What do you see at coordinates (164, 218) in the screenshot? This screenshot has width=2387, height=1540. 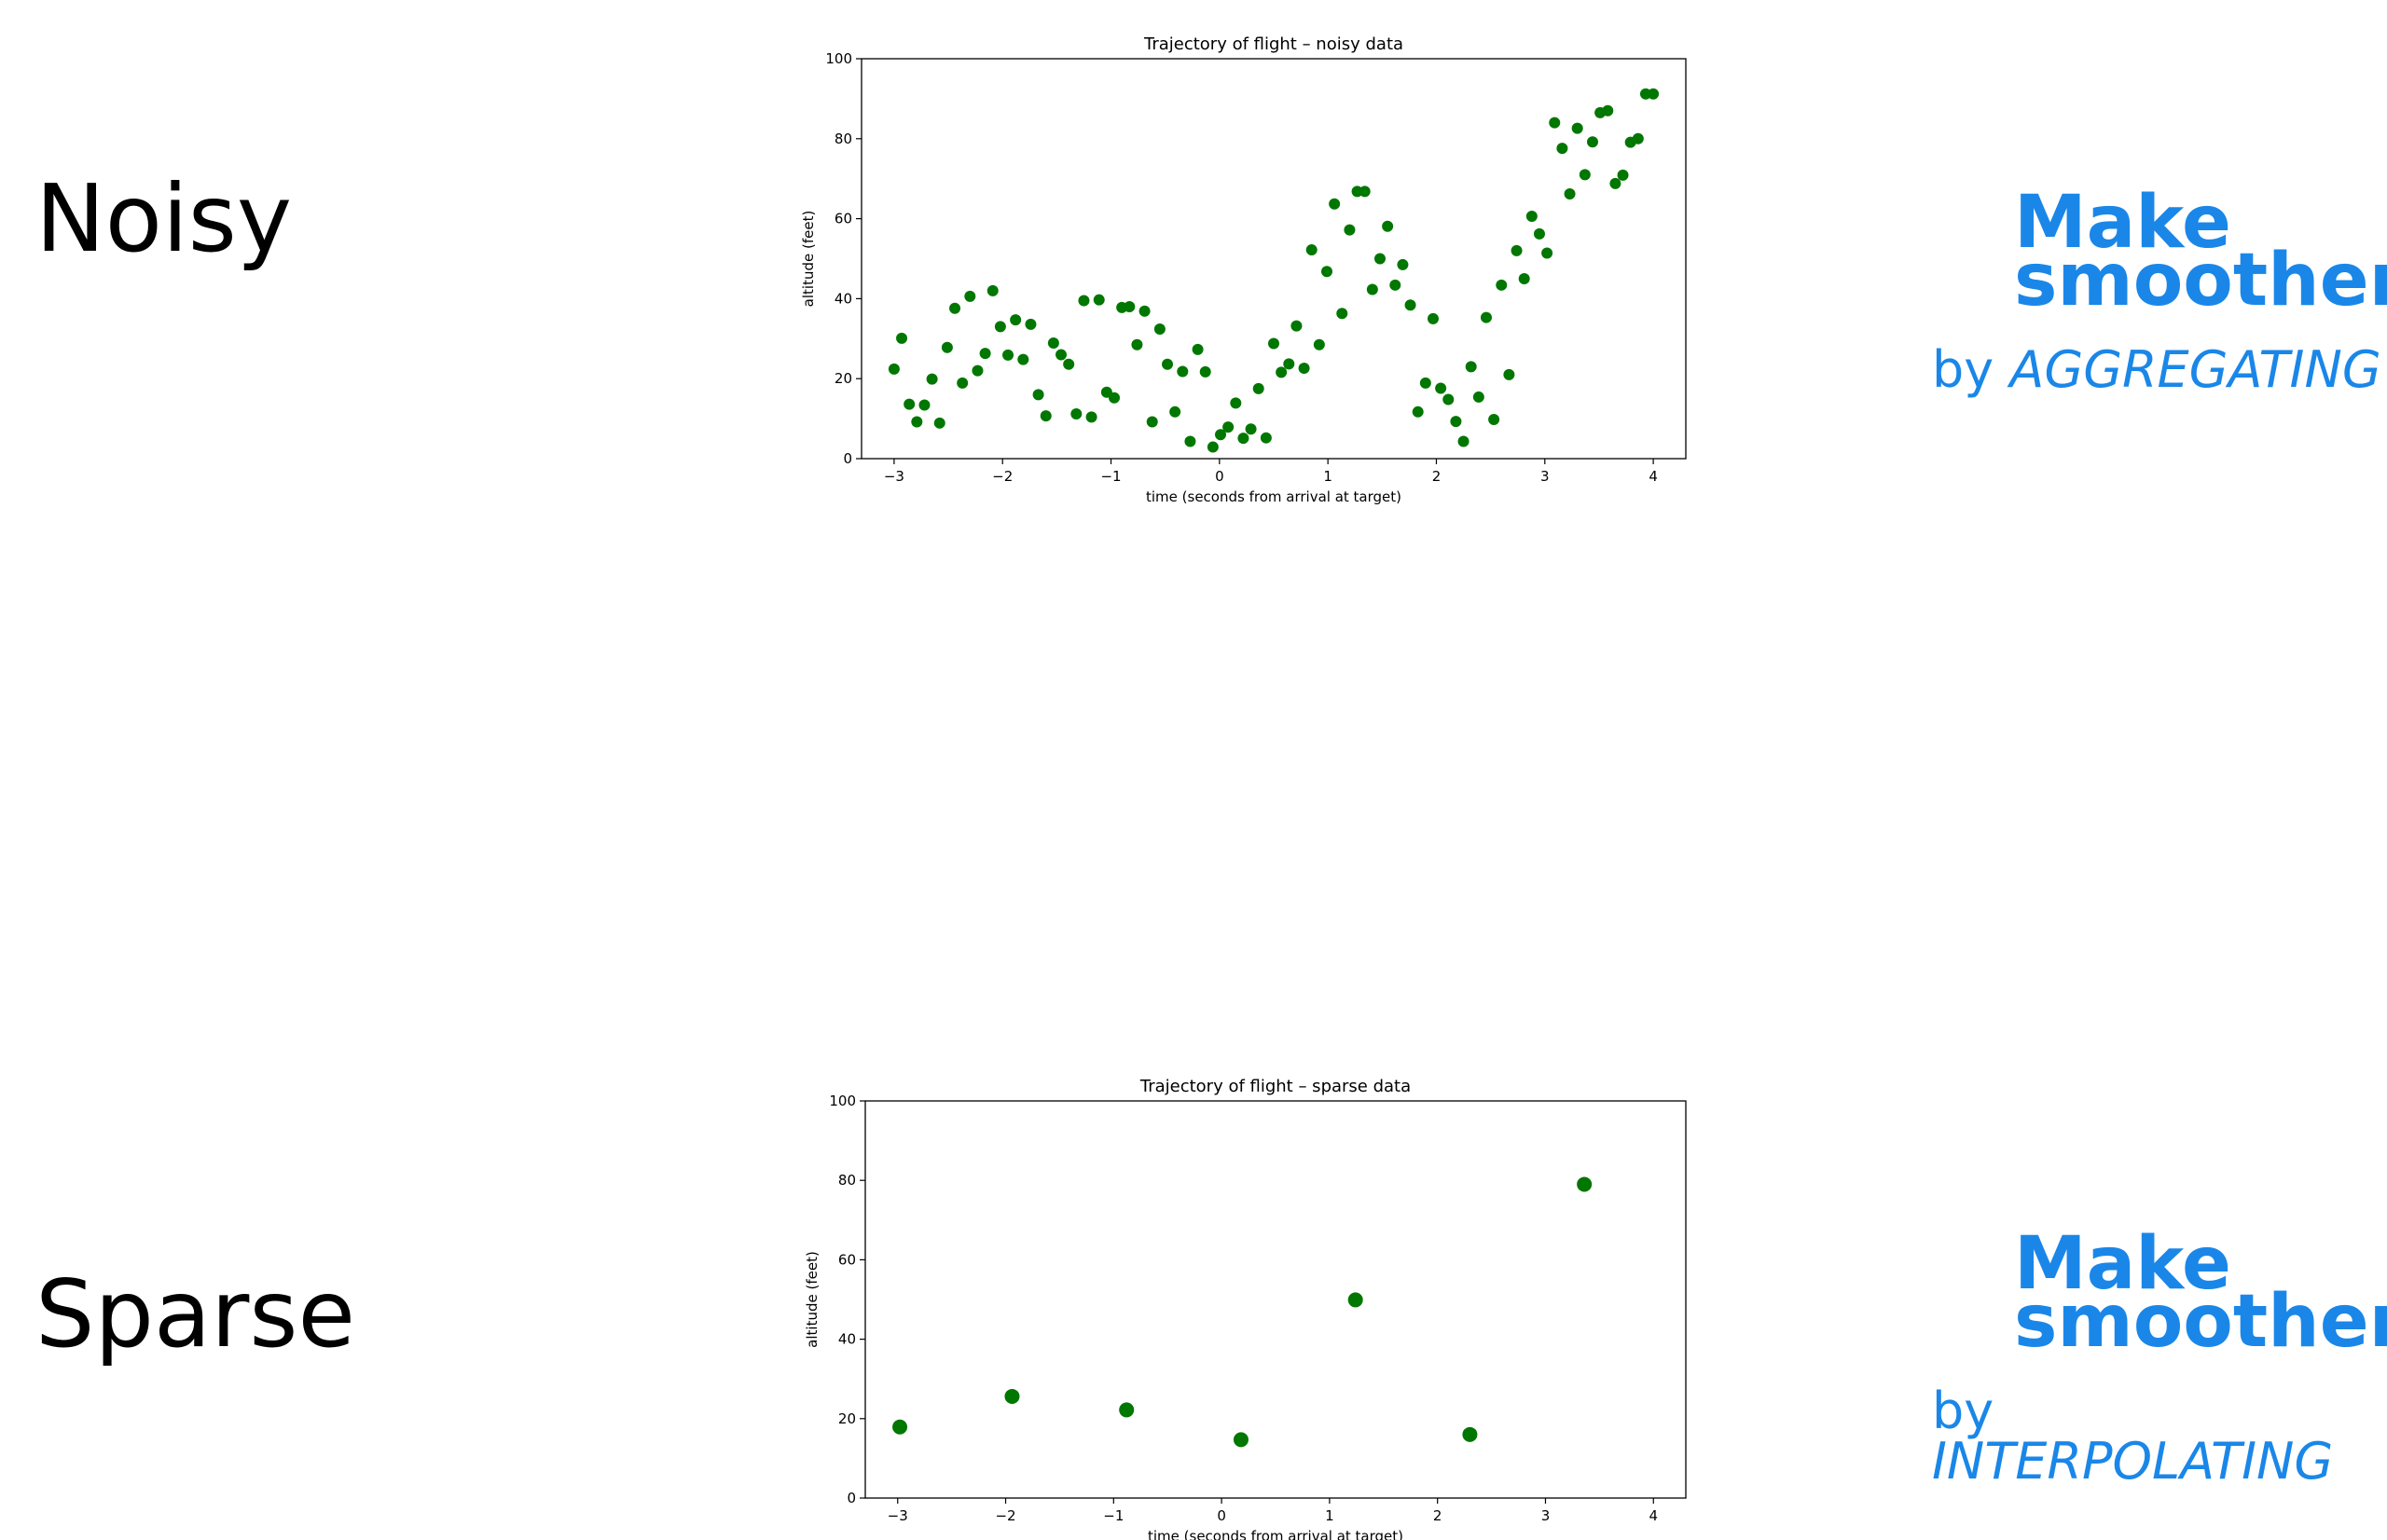 I see `noisy-heading: Noisy` at bounding box center [164, 218].